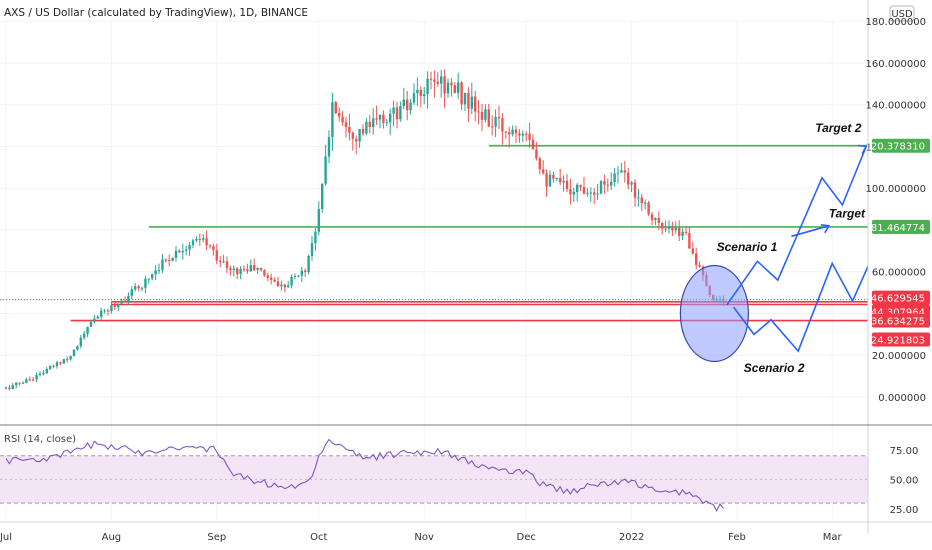  What do you see at coordinates (895, 147) in the screenshot?
I see `level-tag-label: 120.378310` at bounding box center [895, 147].